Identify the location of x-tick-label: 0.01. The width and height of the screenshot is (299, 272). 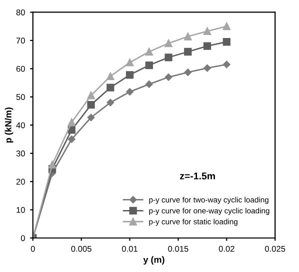
(130, 249).